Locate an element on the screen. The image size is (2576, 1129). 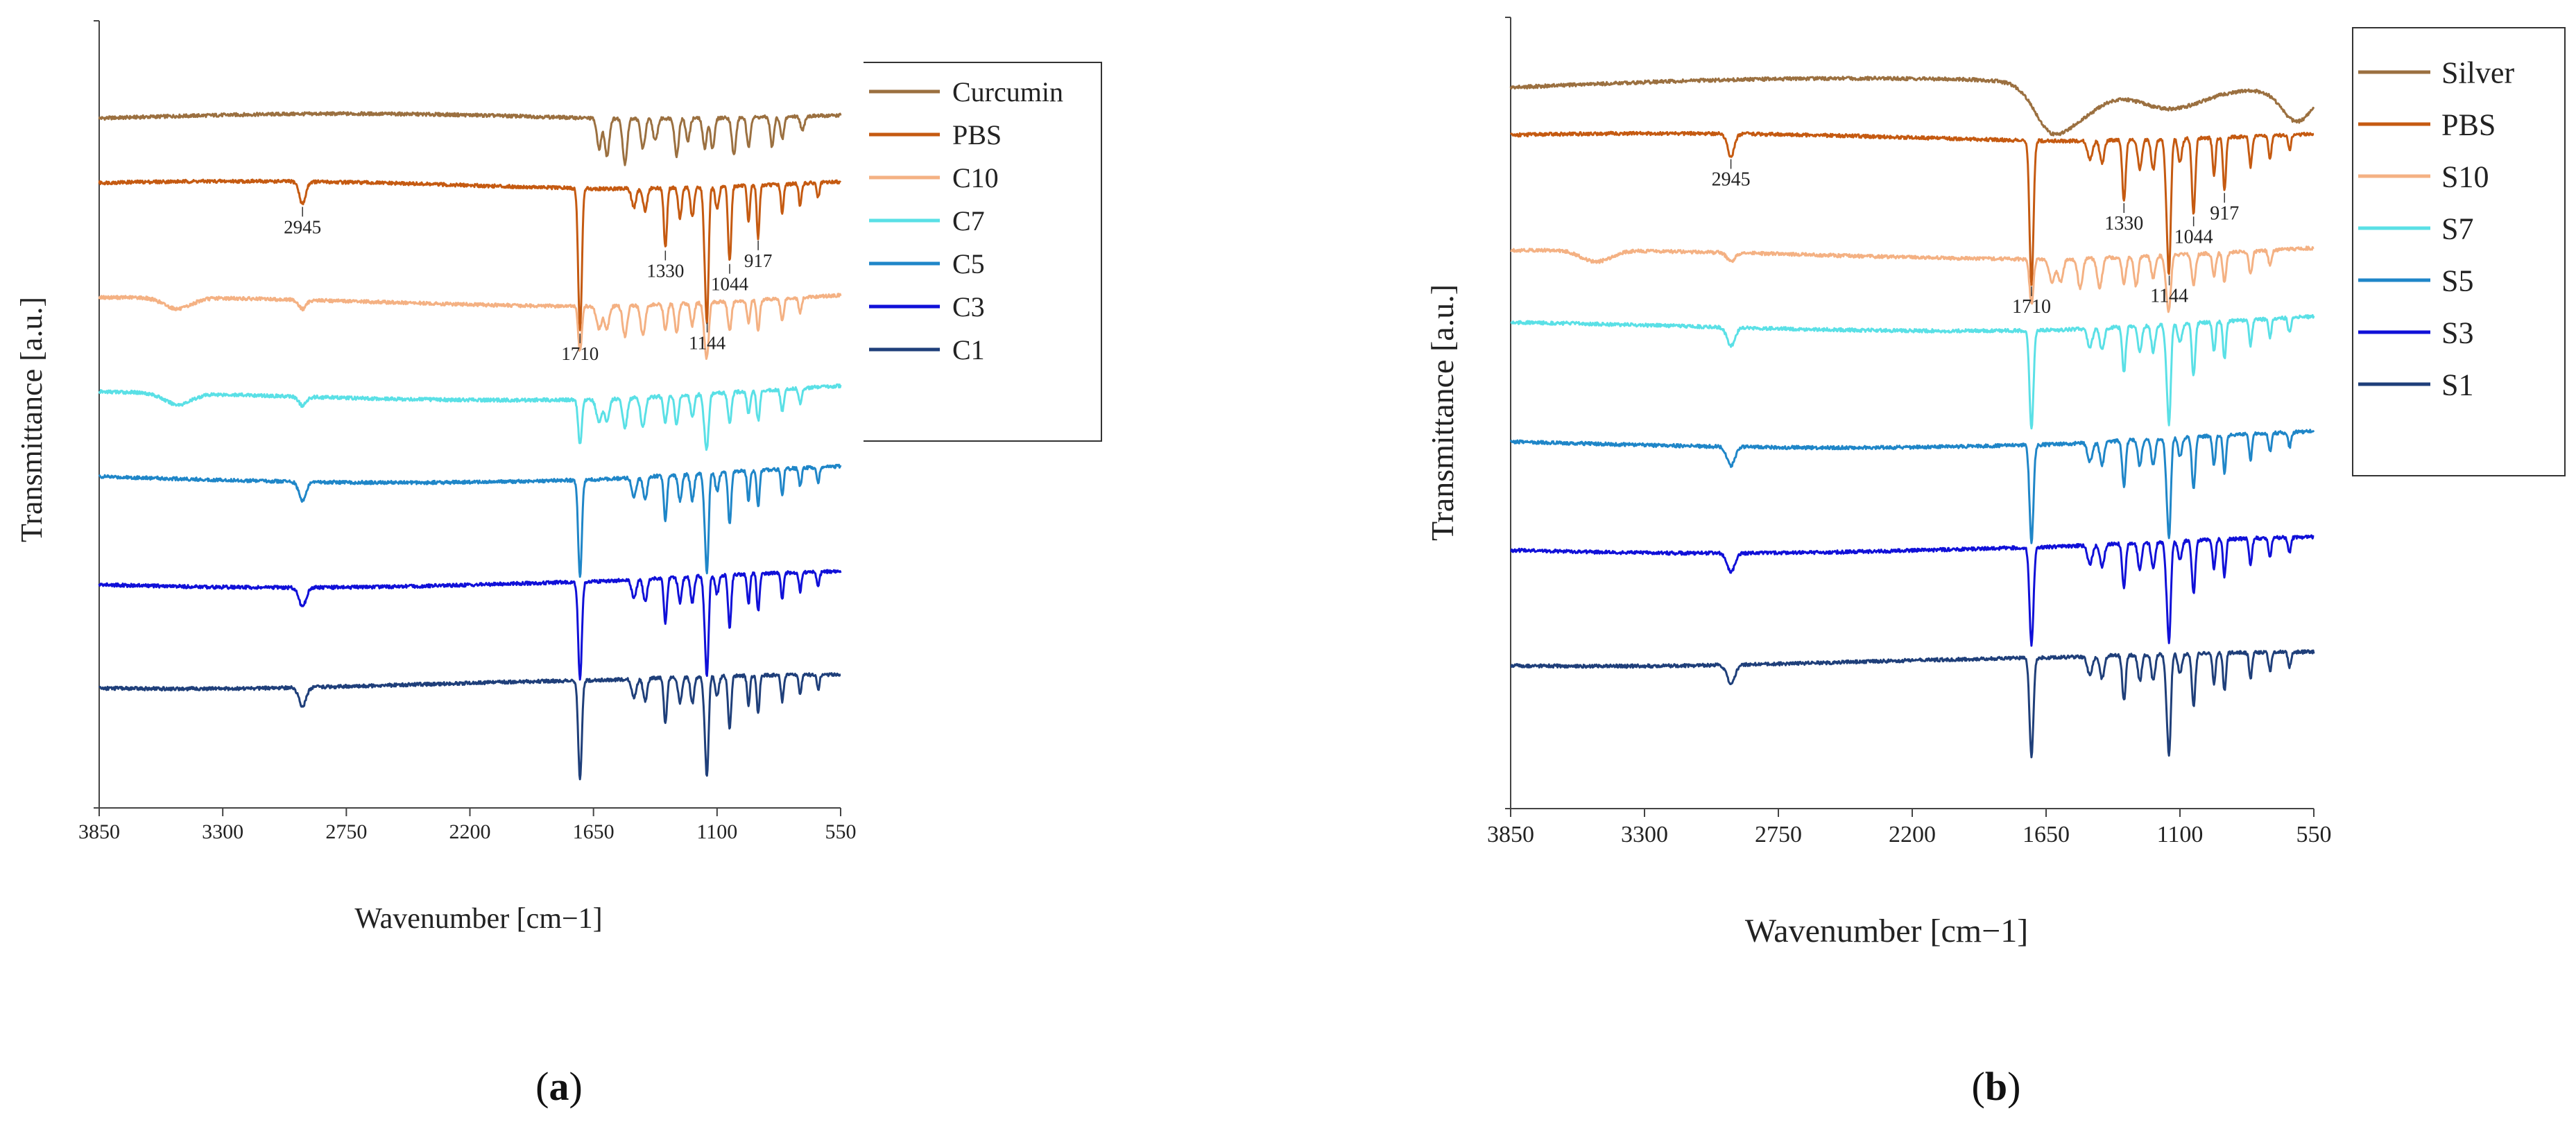
legend-label-curcumin: Curcumin is located at coordinates (1007, 91).